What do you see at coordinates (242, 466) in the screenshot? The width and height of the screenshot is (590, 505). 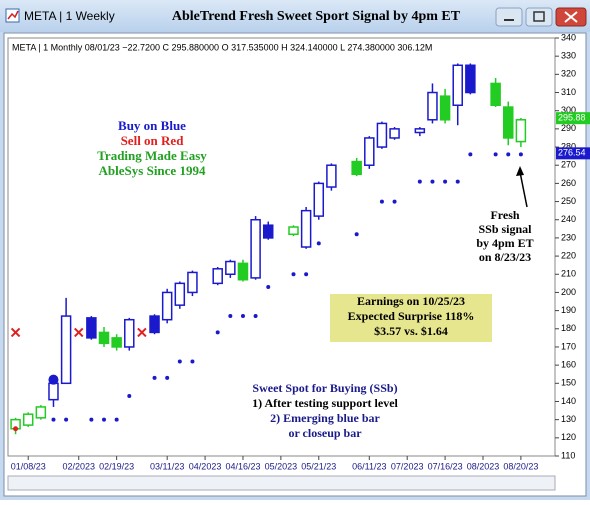 I see `x-tick-label: 04/16/23` at bounding box center [242, 466].